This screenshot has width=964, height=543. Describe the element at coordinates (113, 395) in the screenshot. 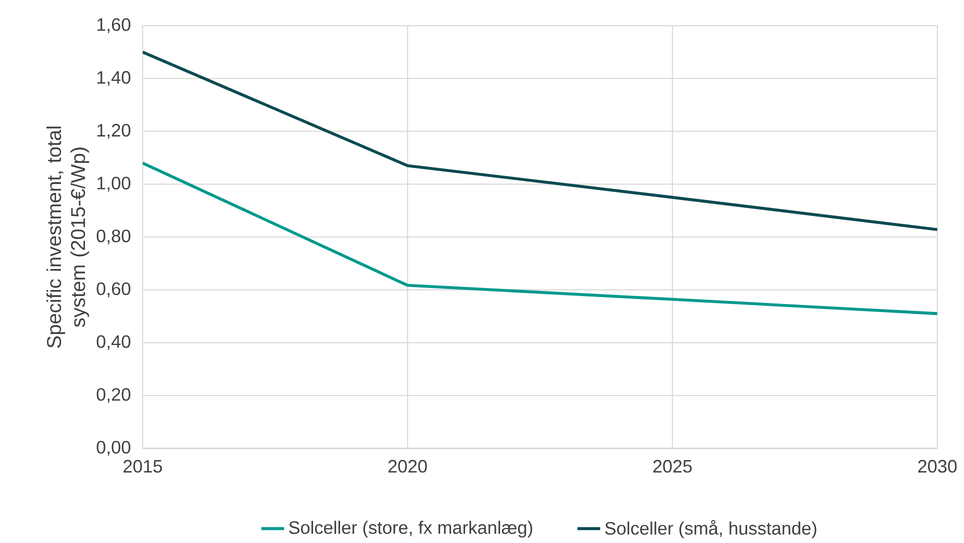

I see `y-tick-label: 0,20` at that location.